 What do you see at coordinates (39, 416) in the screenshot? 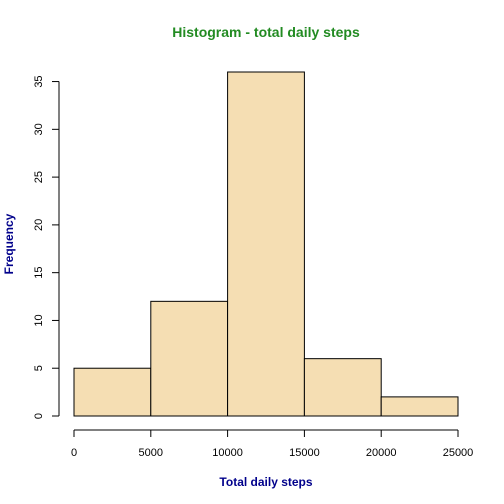
I see `y-tick-label: 0` at bounding box center [39, 416].